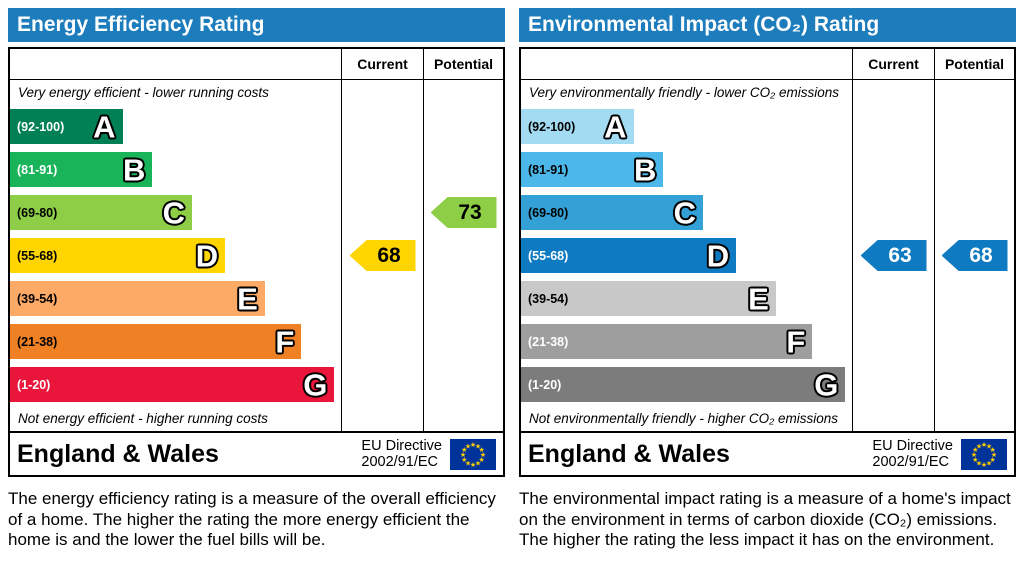  Describe the element at coordinates (207, 255) in the screenshot. I see `band-letter: D` at that location.